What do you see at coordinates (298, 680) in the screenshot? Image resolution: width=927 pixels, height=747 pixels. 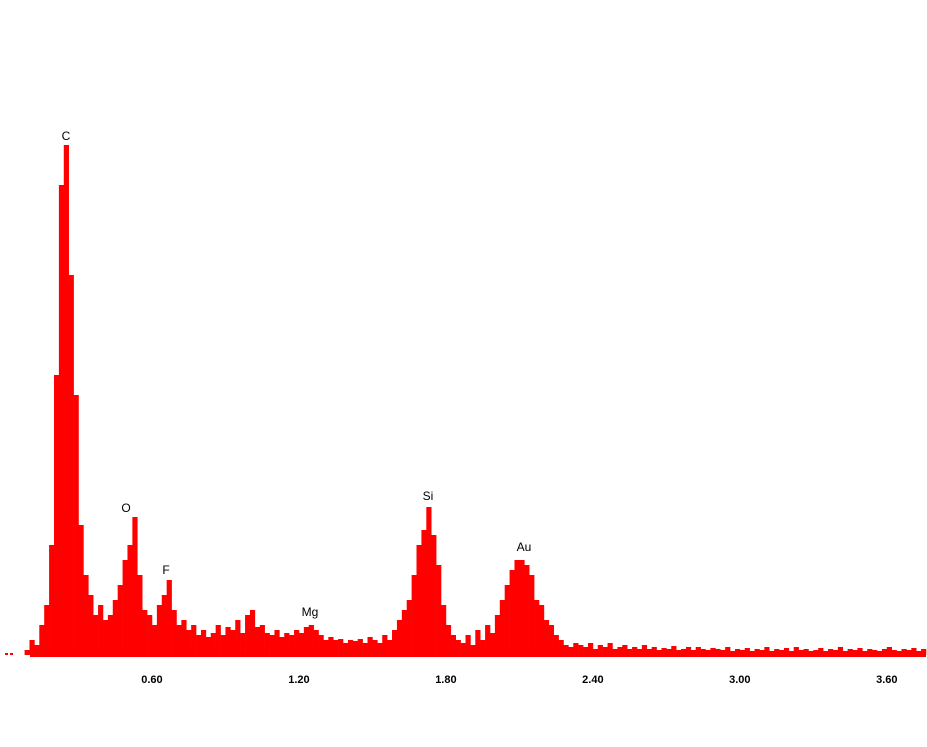 I see `x-tick-label: 1.20` at bounding box center [298, 680].